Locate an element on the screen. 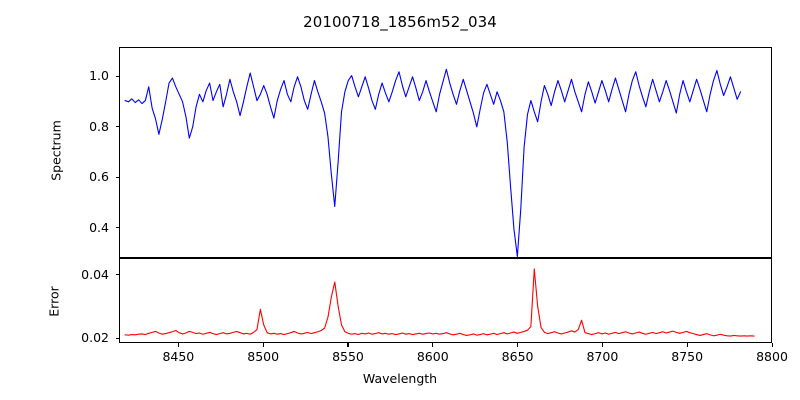 The height and width of the screenshot is (400, 800). x-tick-label: 8450 is located at coordinates (178, 356).